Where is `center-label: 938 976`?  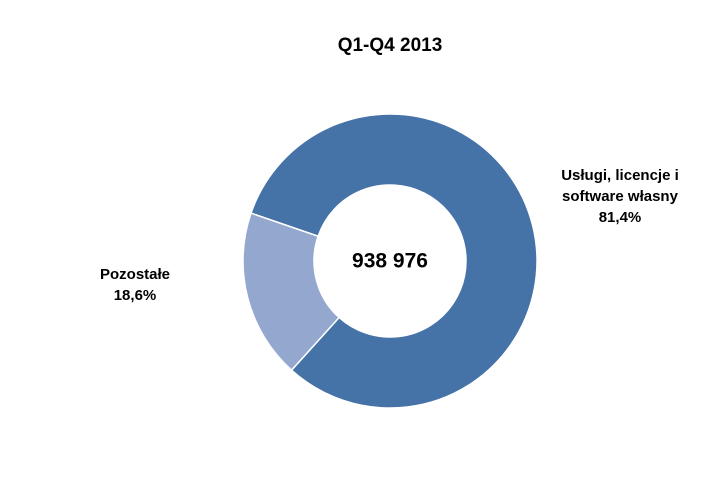 center-label: 938 976 is located at coordinates (390, 261).